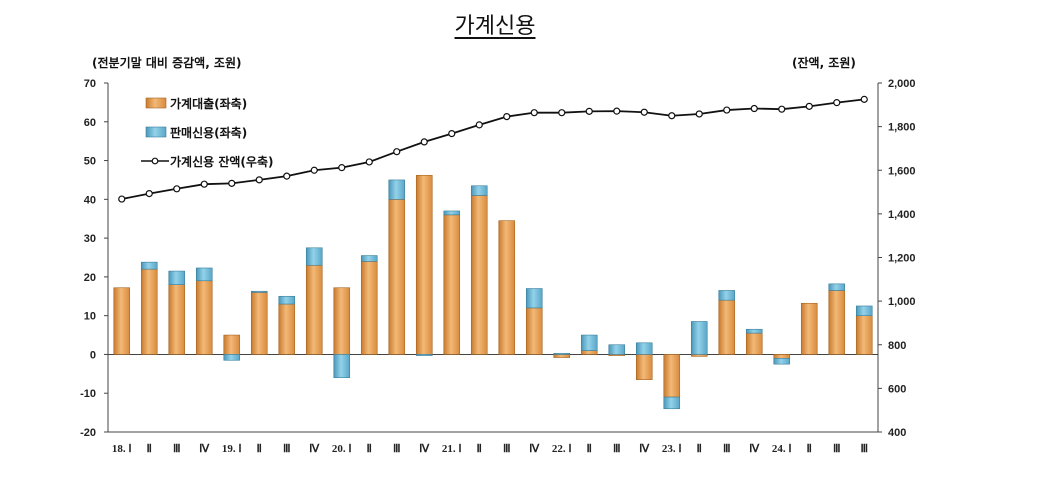 The width and height of the screenshot is (1045, 480). Describe the element at coordinates (90, 278) in the screenshot. I see `left-tick-label: 20` at that location.